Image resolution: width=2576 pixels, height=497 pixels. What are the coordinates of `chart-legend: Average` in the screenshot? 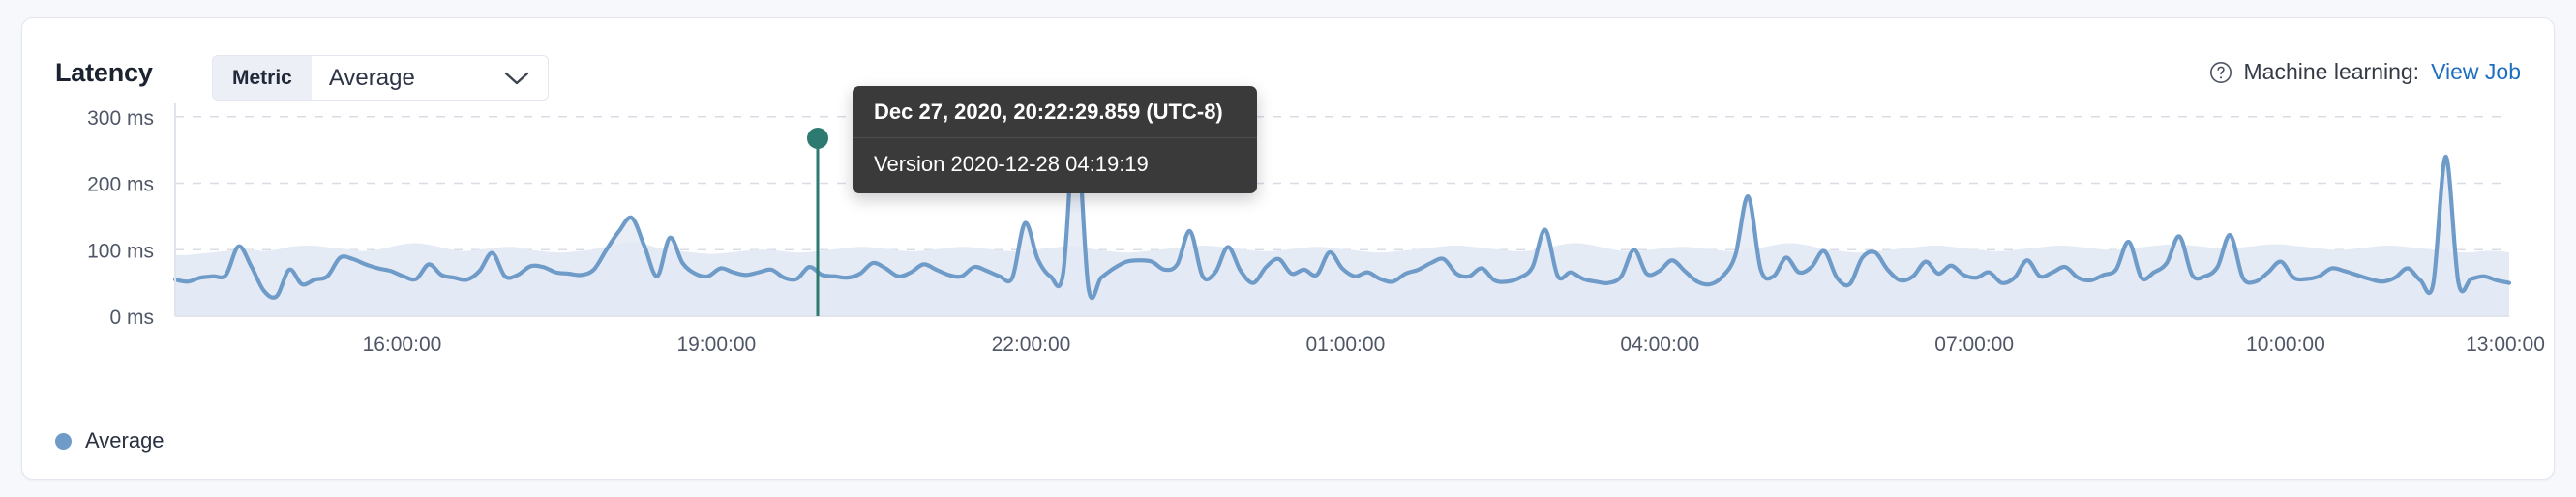 It's located at (110, 440).